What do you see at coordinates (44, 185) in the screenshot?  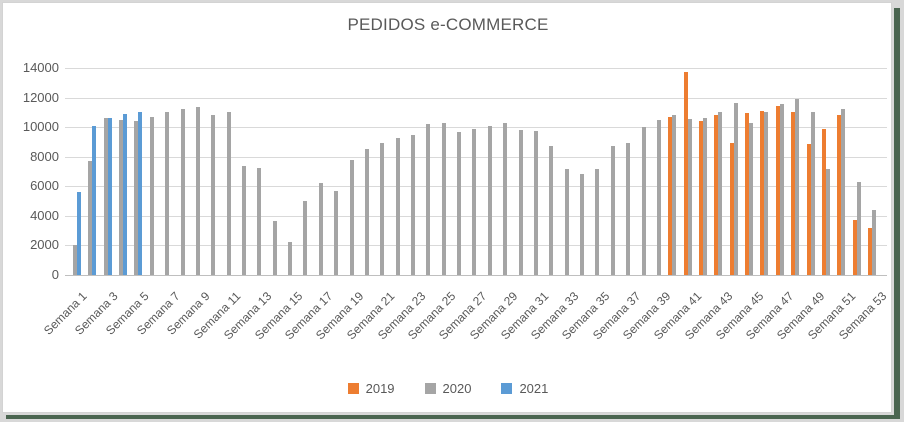 I see `y-axis-tick-label: 6000` at bounding box center [44, 185].